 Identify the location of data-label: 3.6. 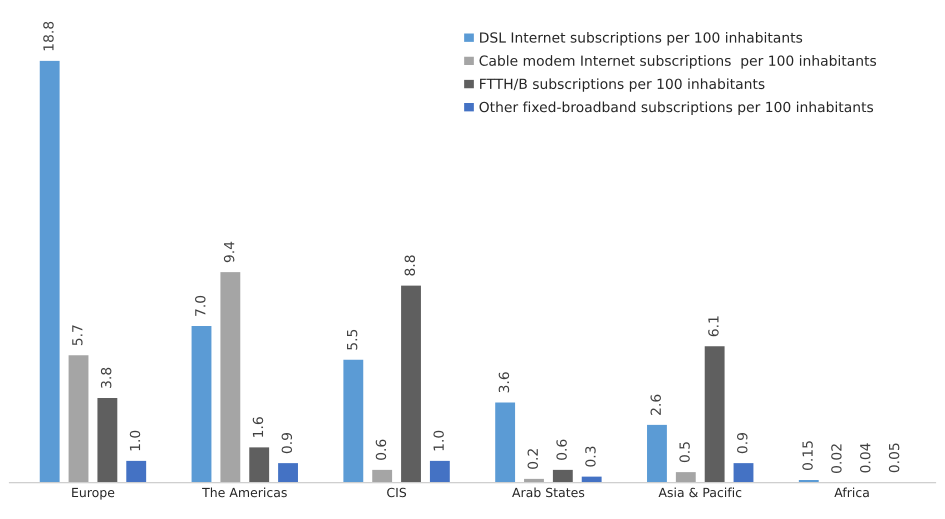
(504, 382).